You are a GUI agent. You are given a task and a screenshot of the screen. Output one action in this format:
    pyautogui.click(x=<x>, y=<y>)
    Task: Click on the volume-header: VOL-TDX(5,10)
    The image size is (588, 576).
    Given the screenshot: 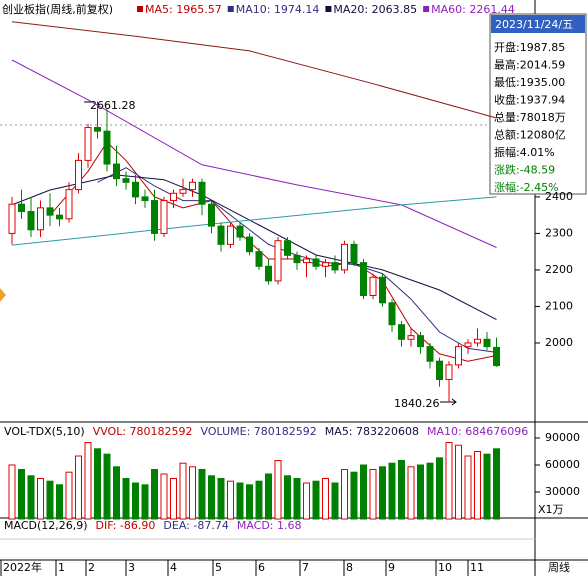 What is the action you would take?
    pyautogui.click(x=44, y=431)
    